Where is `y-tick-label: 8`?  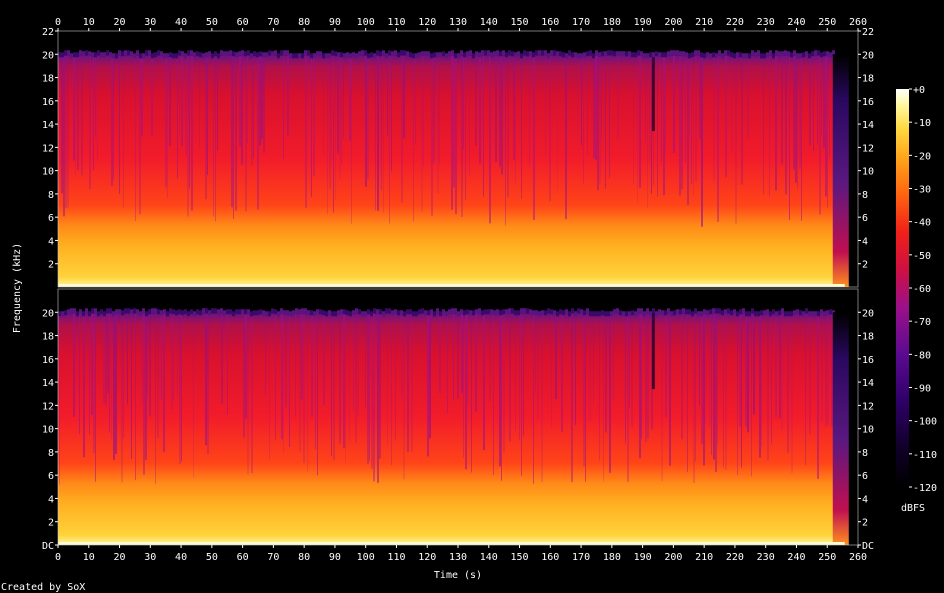
y-tick-label: 8 is located at coordinates (865, 195).